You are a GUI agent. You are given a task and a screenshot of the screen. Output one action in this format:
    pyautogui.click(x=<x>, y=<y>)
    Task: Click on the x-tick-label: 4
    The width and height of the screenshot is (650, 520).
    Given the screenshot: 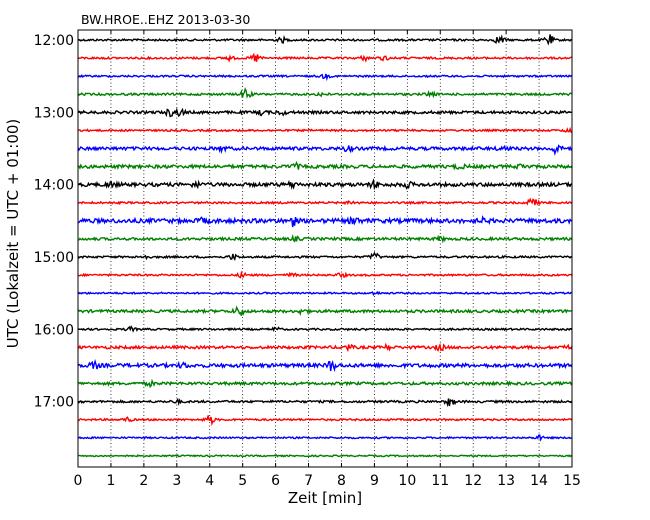 What is the action you would take?
    pyautogui.click(x=209, y=481)
    